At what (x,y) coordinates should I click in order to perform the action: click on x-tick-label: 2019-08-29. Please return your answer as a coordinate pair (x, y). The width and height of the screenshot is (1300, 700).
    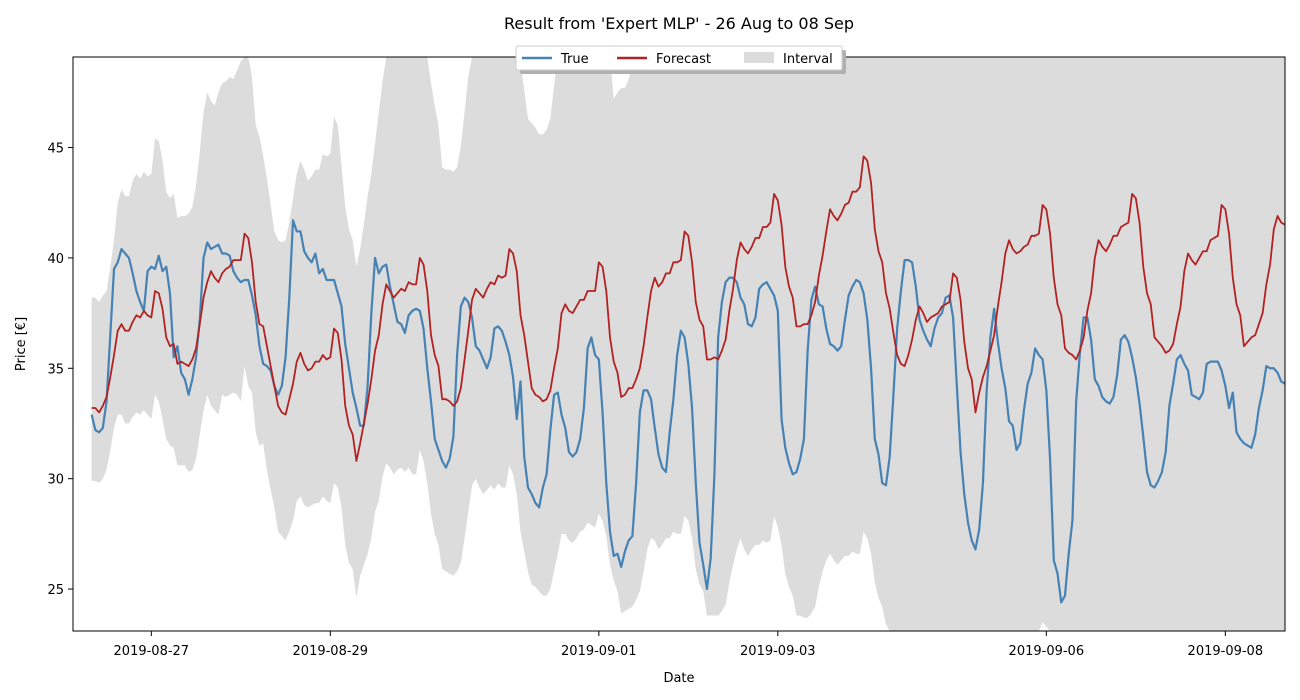
    Looking at the image, I should click on (331, 651).